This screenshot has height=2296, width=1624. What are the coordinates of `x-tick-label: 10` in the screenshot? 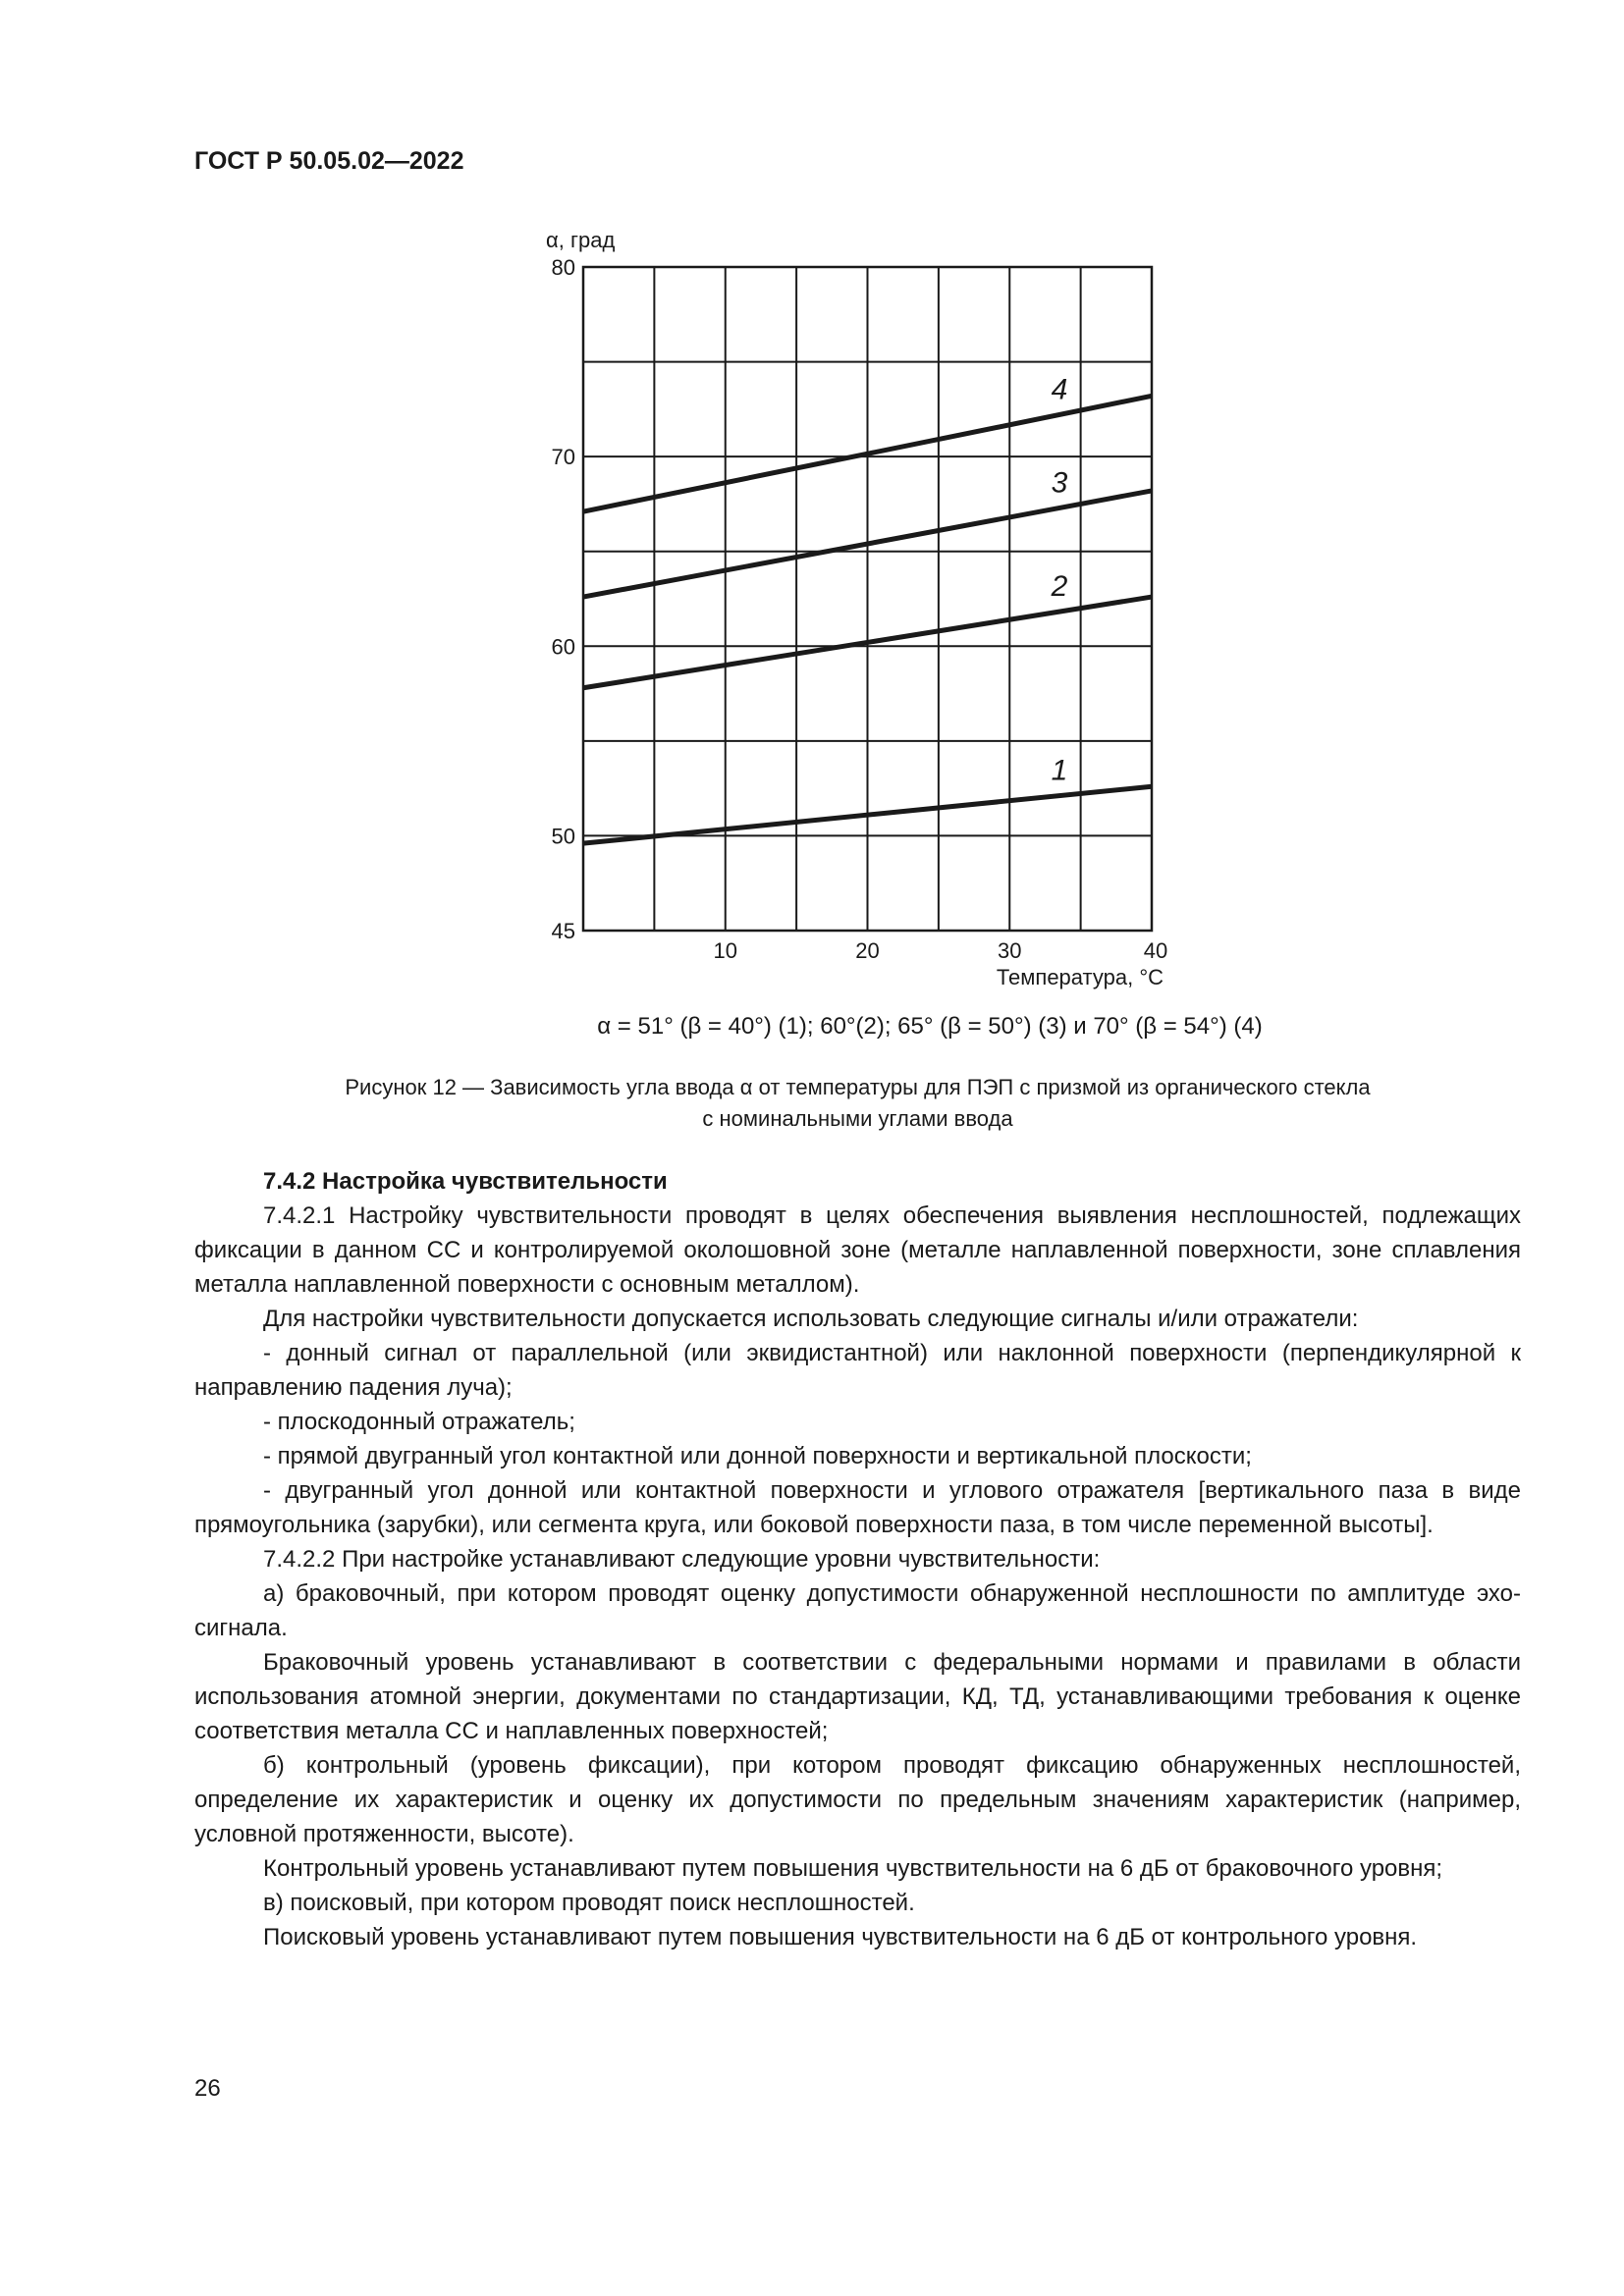 It's located at (725, 950).